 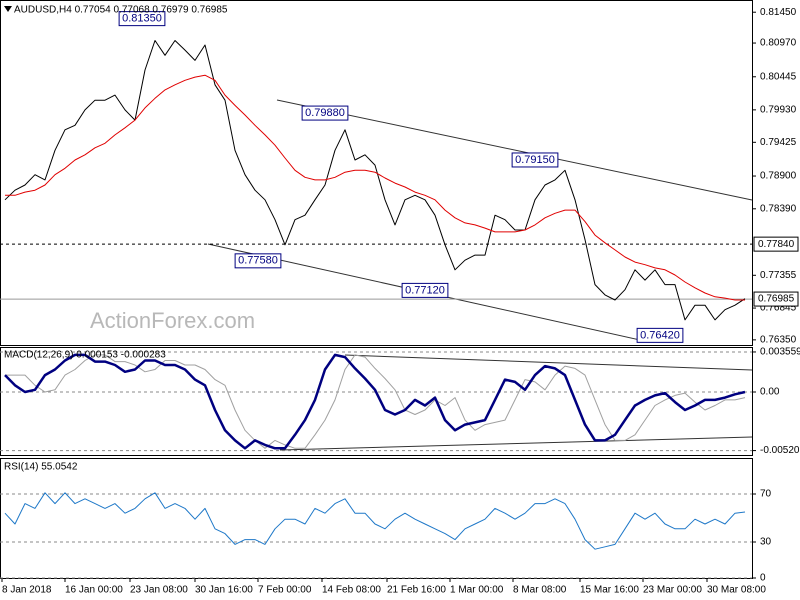 I want to click on y-tick-label: 0.80970, so click(x=778, y=43).